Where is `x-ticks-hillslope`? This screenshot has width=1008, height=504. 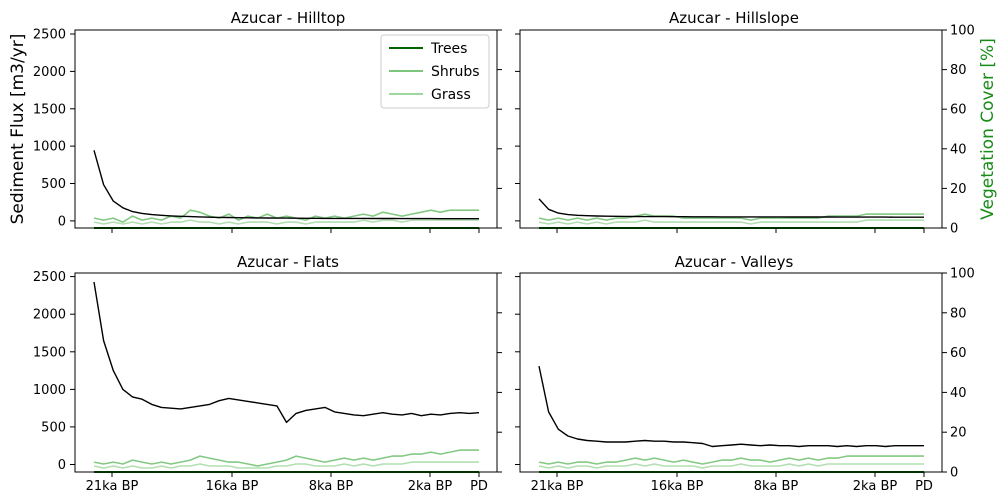
x-ticks-hillslope is located at coordinates (740, 230).